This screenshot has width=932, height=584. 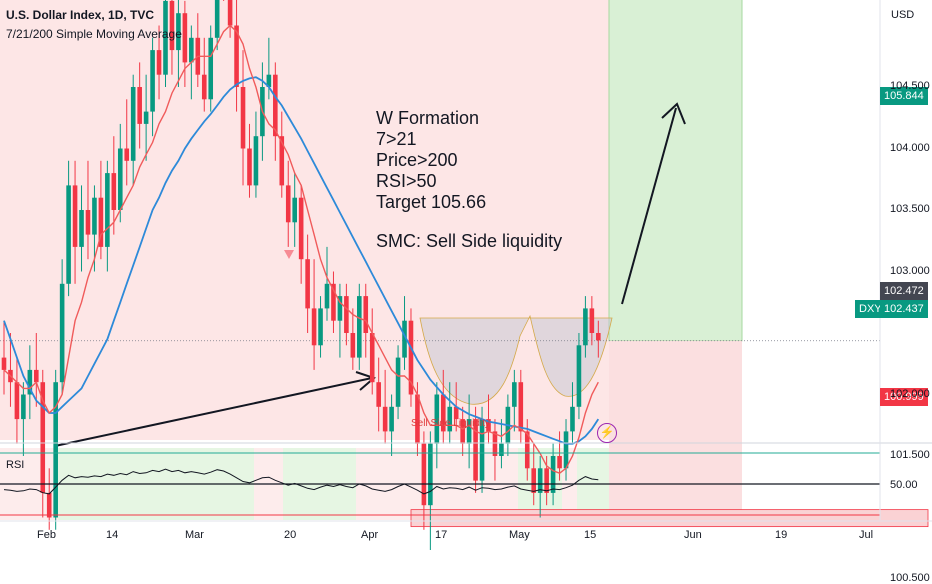 I want to click on rsi-pane-label: RSI, so click(x=15, y=465).